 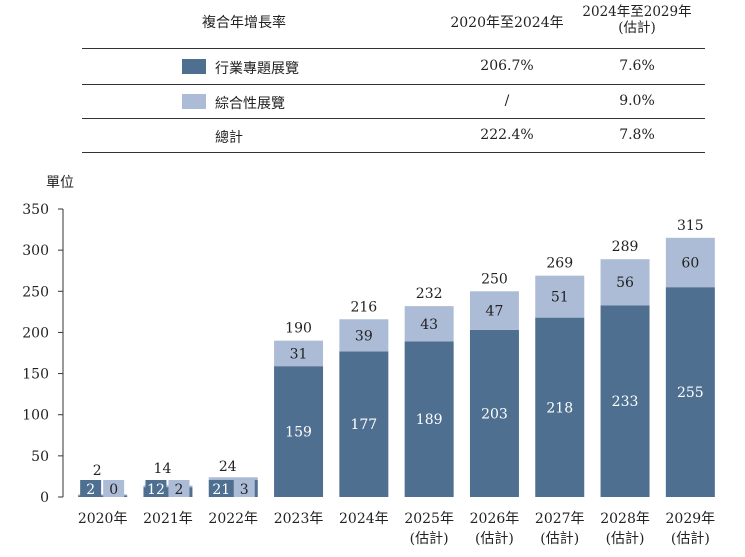 I want to click on bar-total-label: 250, so click(x=494, y=279).